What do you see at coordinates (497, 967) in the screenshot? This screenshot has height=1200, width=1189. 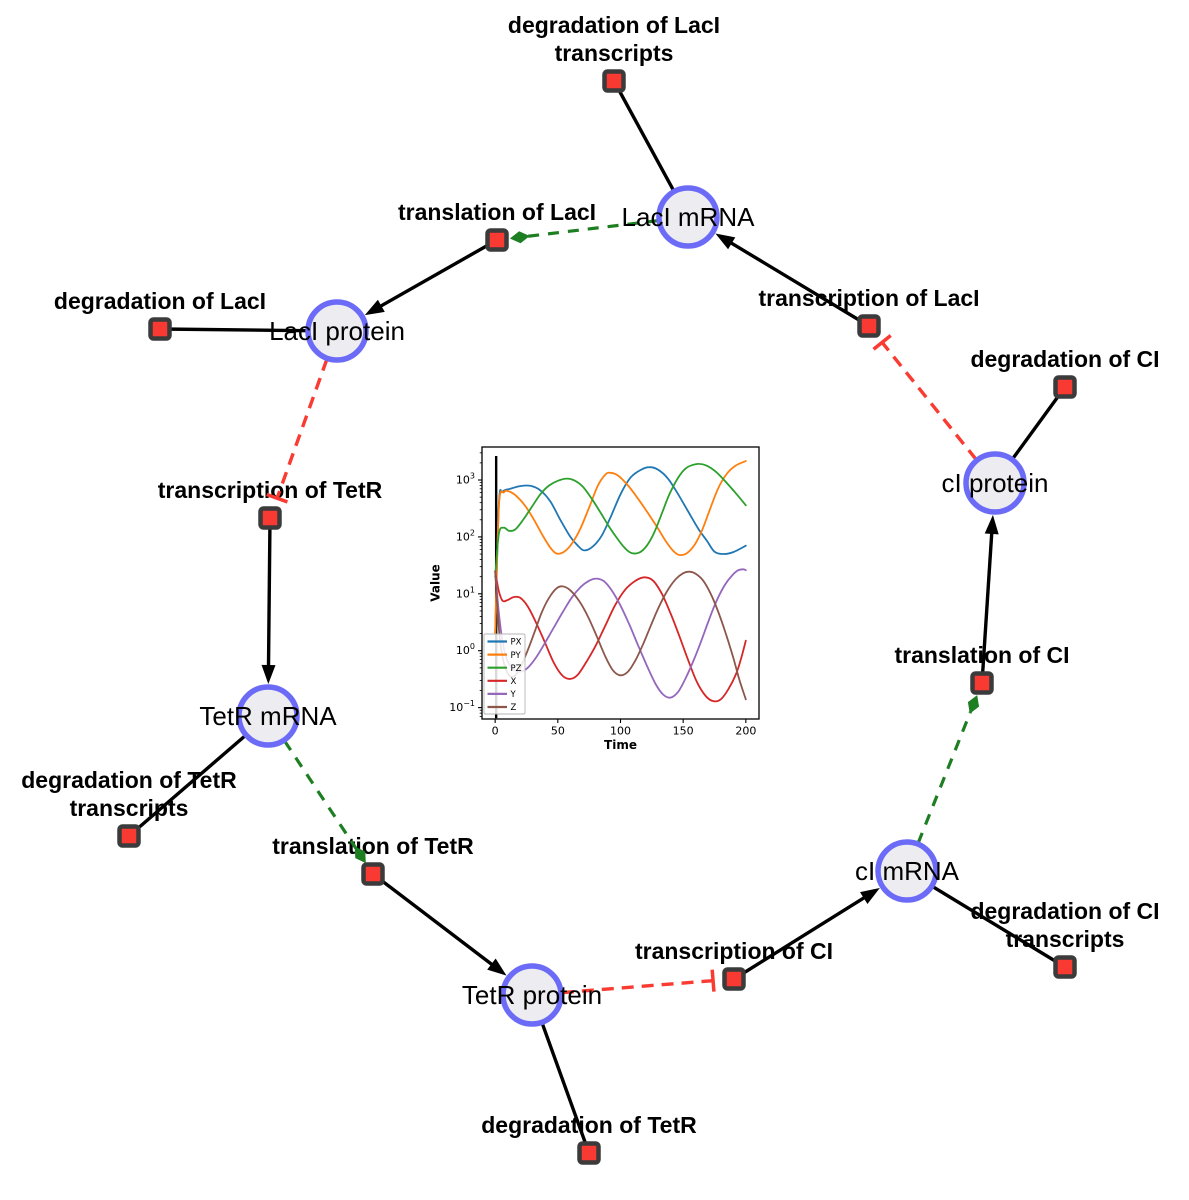 I see `edge-production-translation-of-tetr-to-tetr-protein-arrowhead-icon` at bounding box center [497, 967].